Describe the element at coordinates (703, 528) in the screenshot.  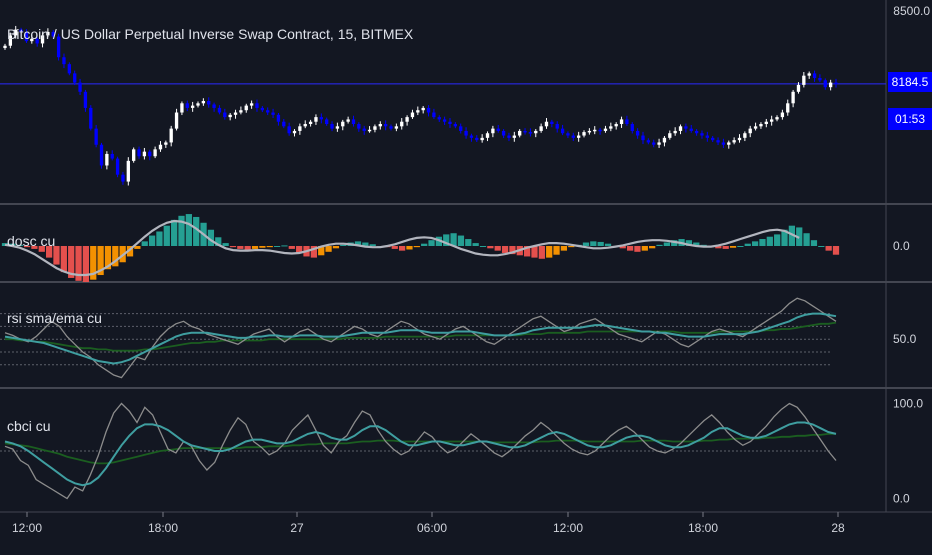
I see `x-tick-label: 18:00` at that location.